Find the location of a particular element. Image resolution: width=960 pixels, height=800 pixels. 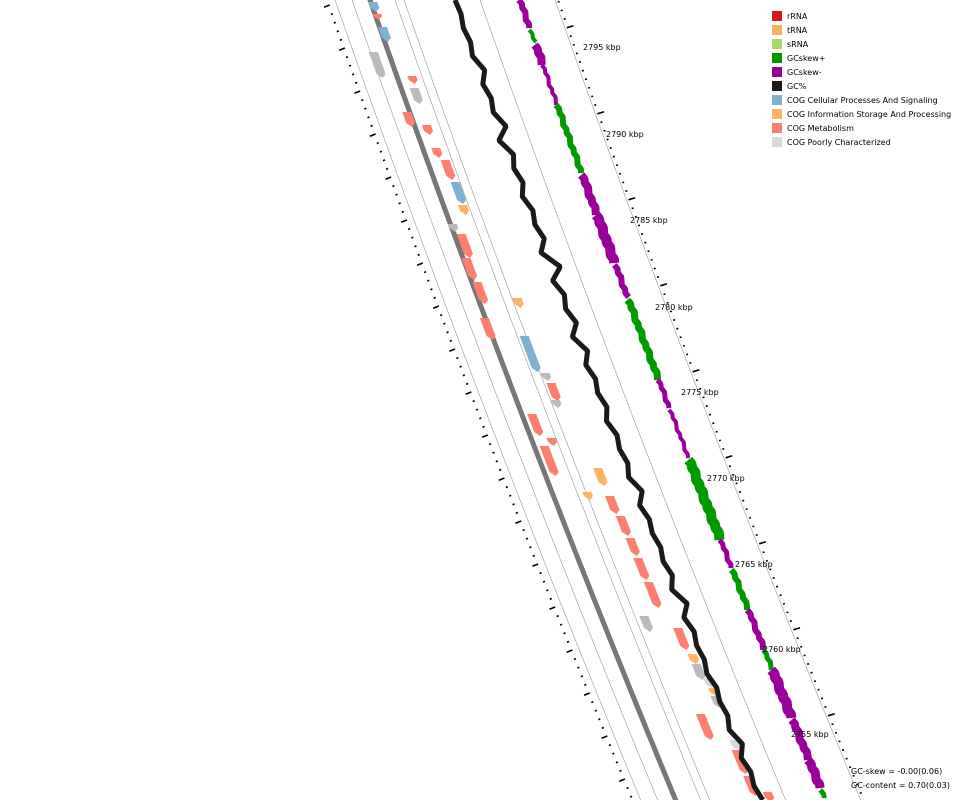

tick-label: 2775 kbp is located at coordinates (700, 392).